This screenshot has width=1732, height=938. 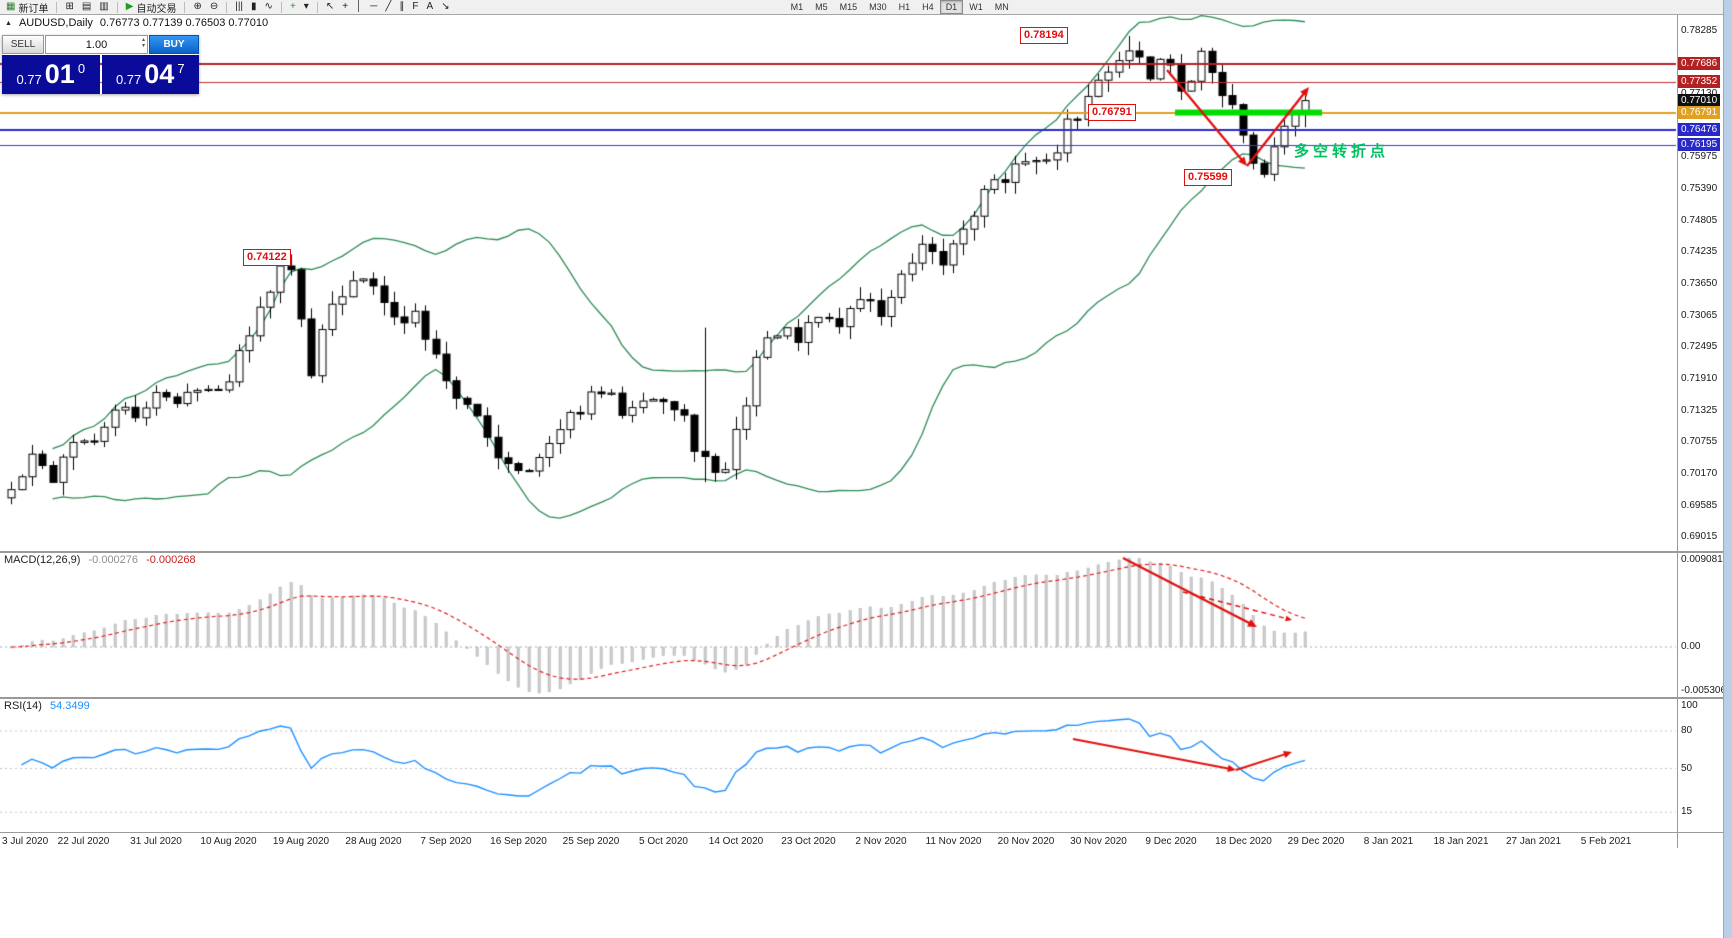 What do you see at coordinates (1112, 112) in the screenshot?
I see `price-callout-pivot: 0.76791` at bounding box center [1112, 112].